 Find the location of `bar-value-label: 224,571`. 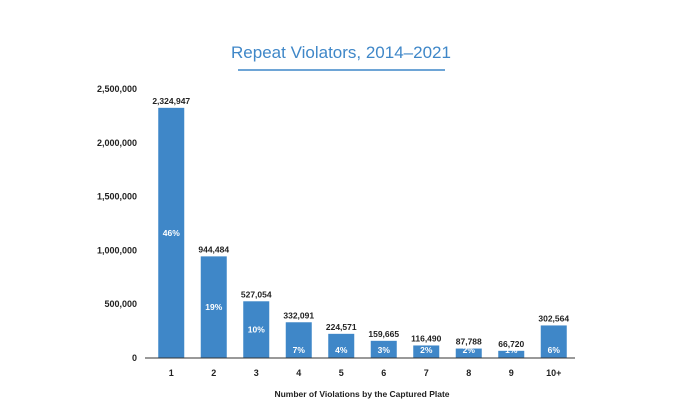

bar-value-label: 224,571 is located at coordinates (341, 327).